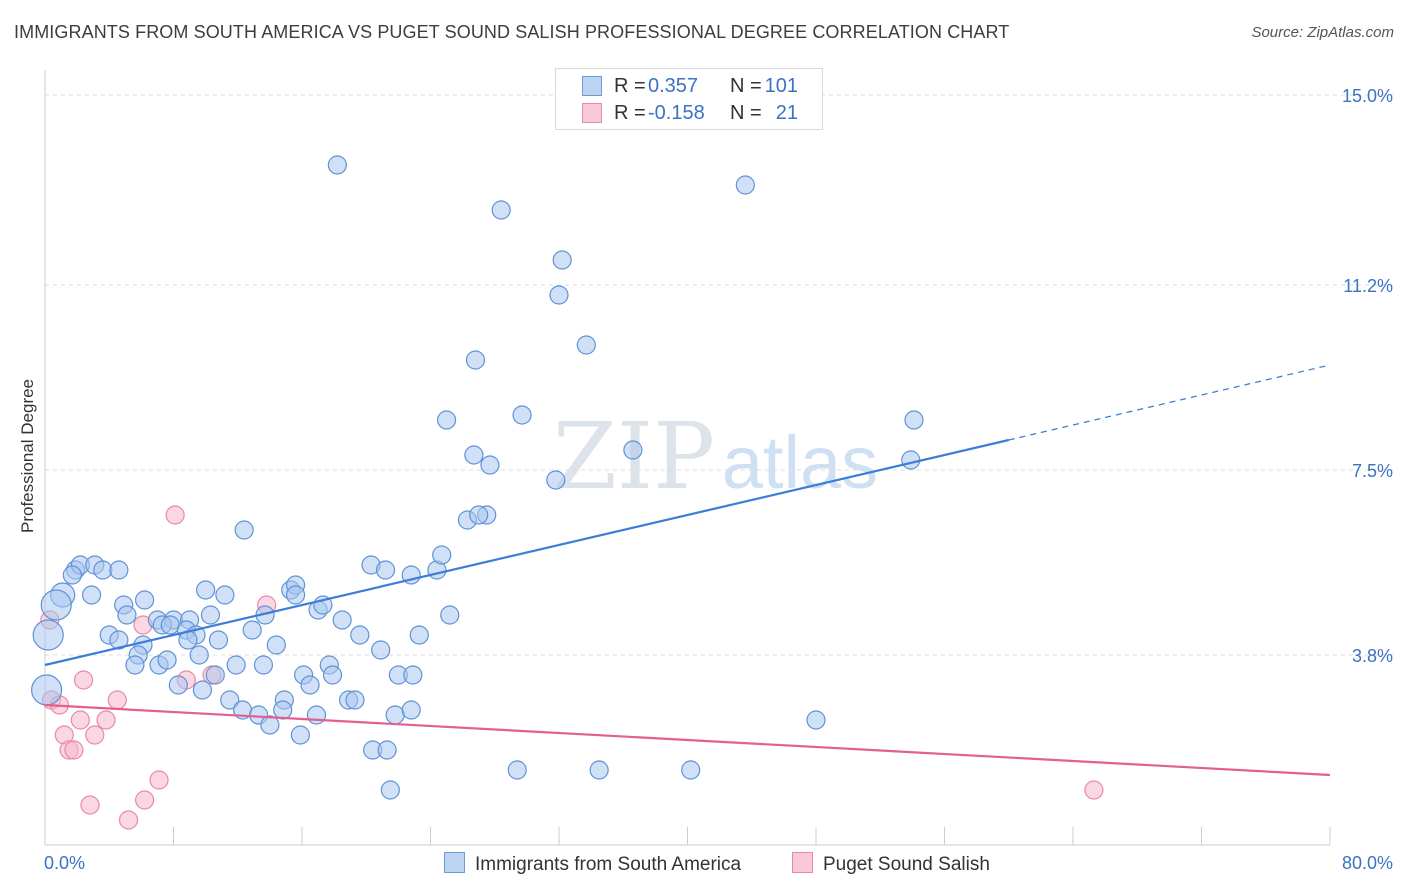 The height and width of the screenshot is (892, 1406). Describe the element at coordinates (687, 740) in the screenshot. I see `trend-line-puget-sound-salish` at that location.